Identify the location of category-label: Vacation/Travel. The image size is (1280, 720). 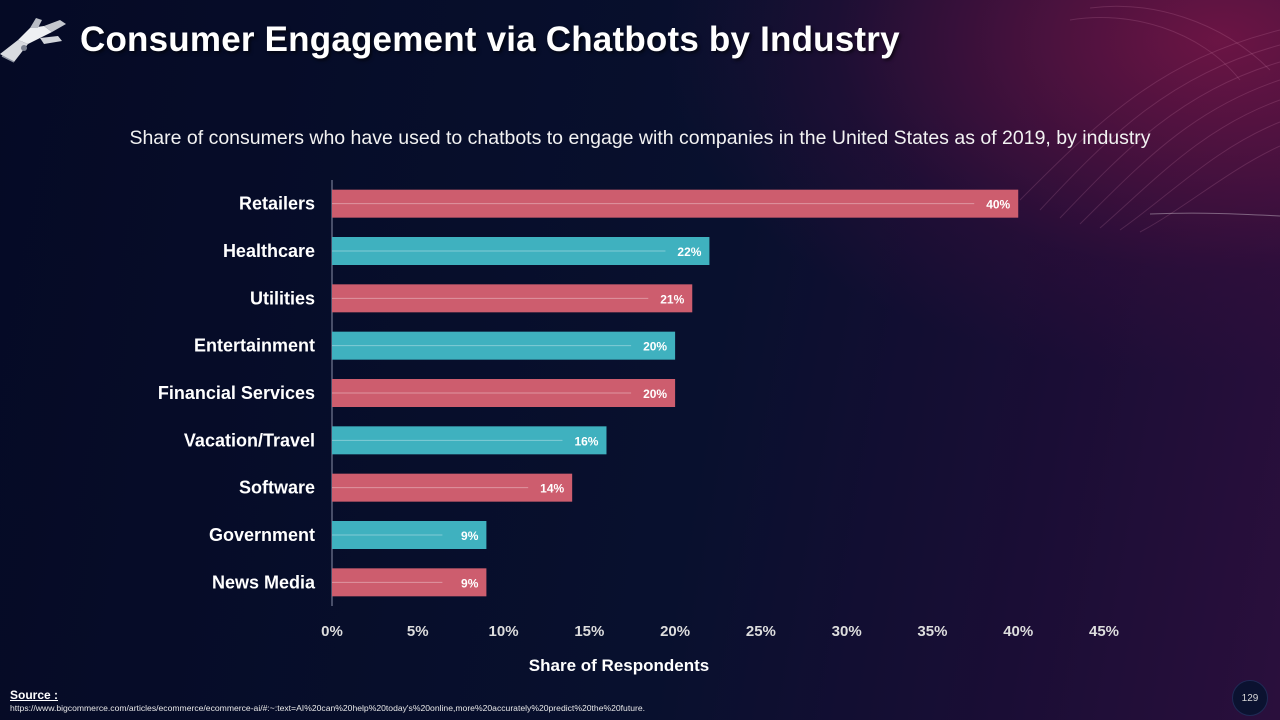
(249, 440).